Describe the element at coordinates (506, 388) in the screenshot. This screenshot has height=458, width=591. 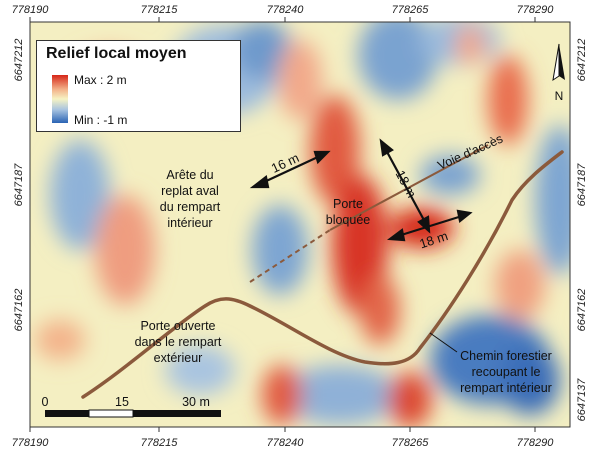
I see `svg-text: rempart intérieur` at that location.